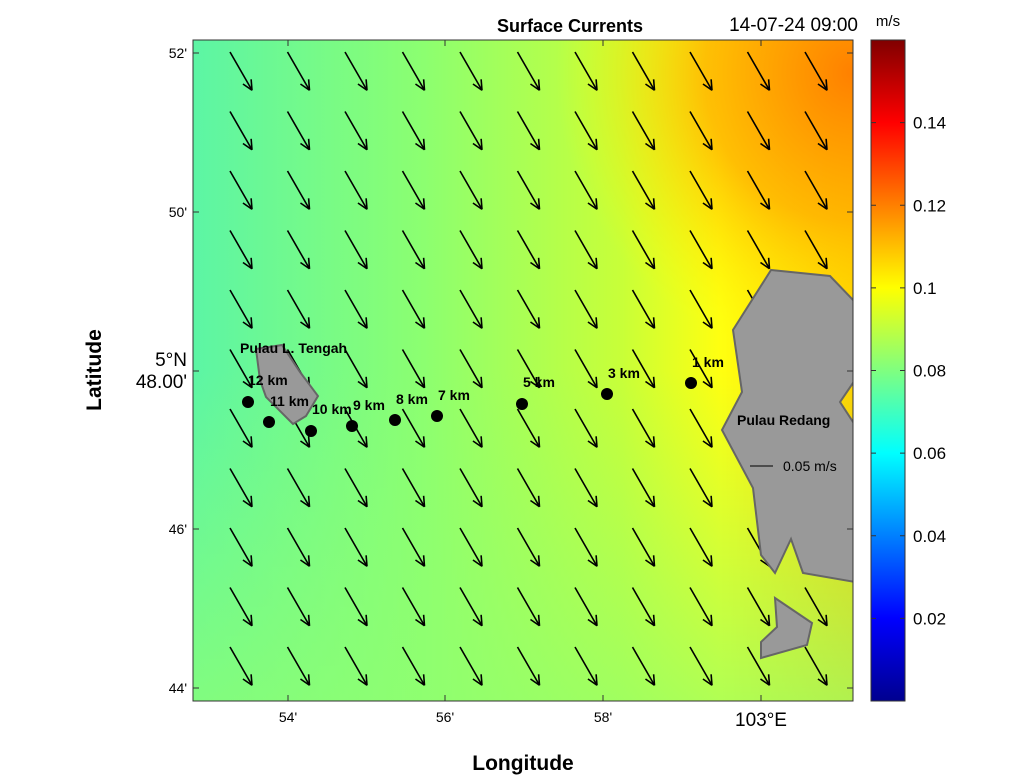 This screenshot has width=1016, height=781. Describe the element at coordinates (535, 392) in the screenshot. I see `station-5-km: 5 km` at that location.